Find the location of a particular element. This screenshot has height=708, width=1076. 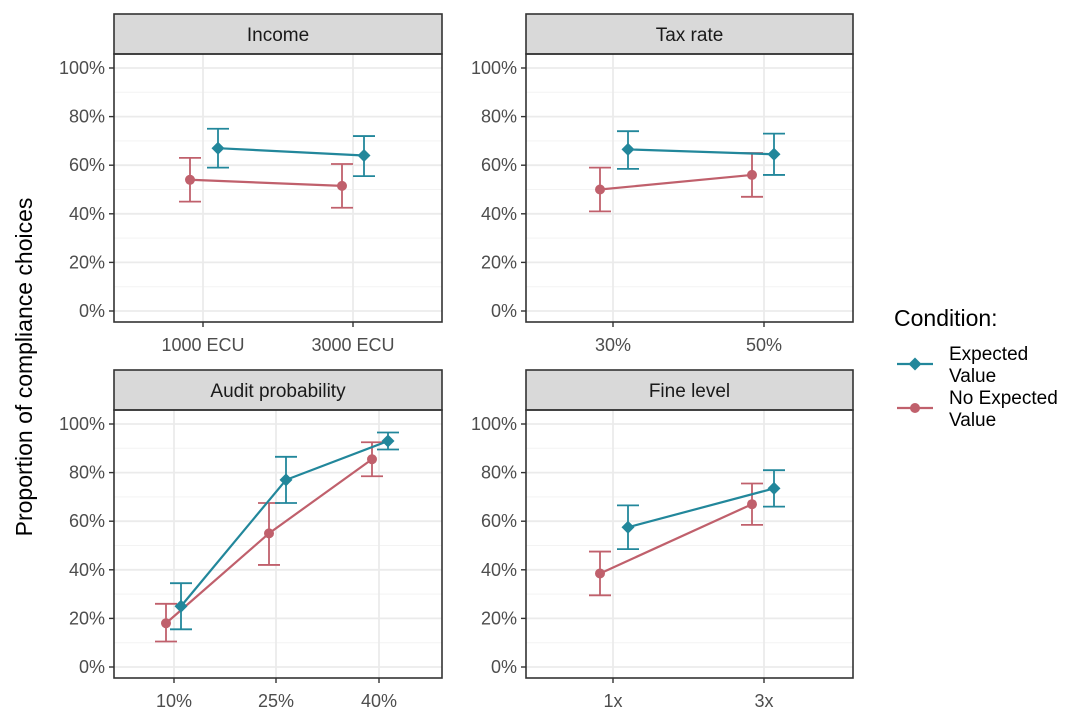

legend-key-expected-value is located at coordinates (915, 364).